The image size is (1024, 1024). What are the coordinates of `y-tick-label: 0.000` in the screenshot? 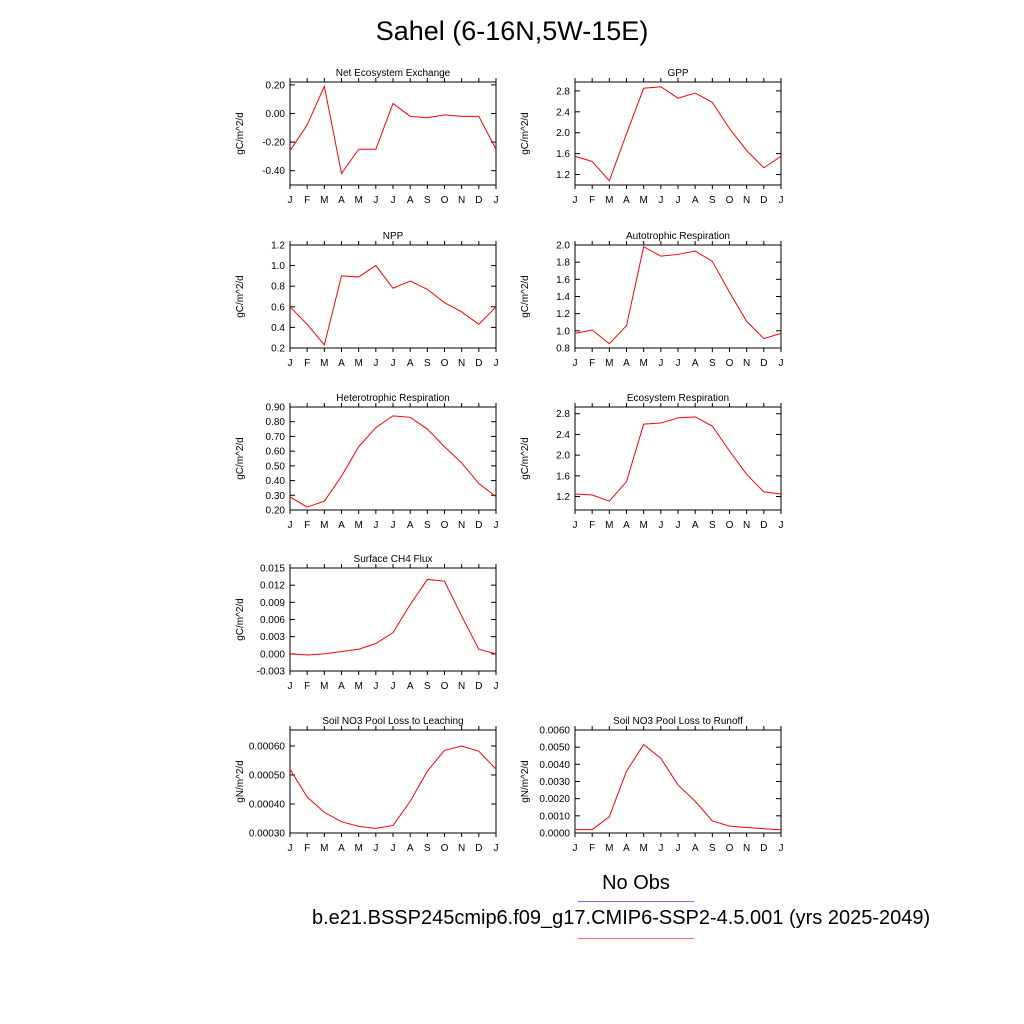 It's located at (272, 654).